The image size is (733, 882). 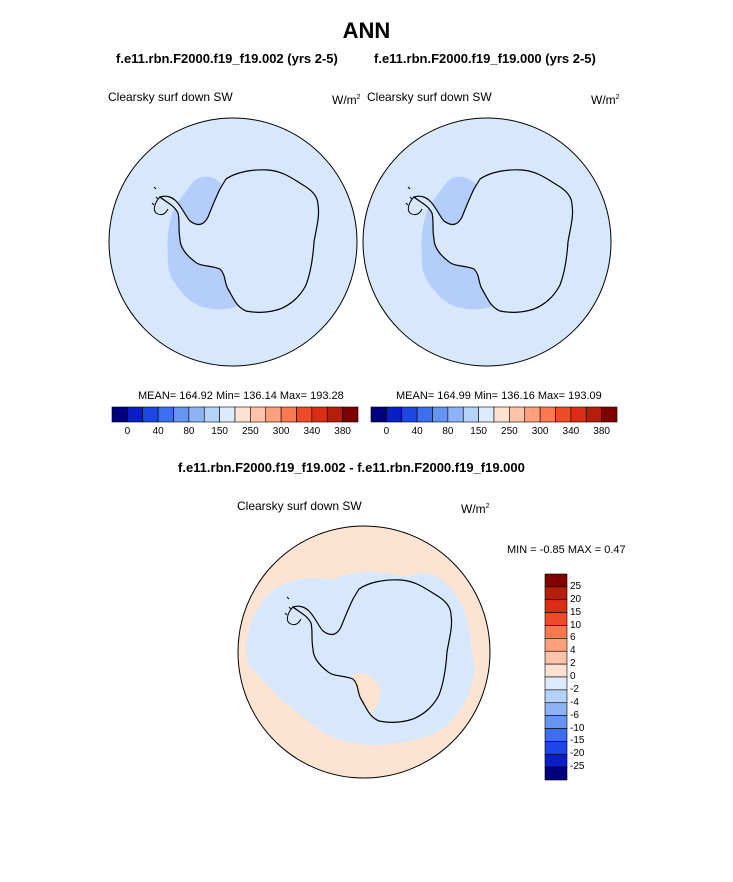 What do you see at coordinates (577, 767) in the screenshot?
I see `diff-colorbar-tick-label: -25` at bounding box center [577, 767].